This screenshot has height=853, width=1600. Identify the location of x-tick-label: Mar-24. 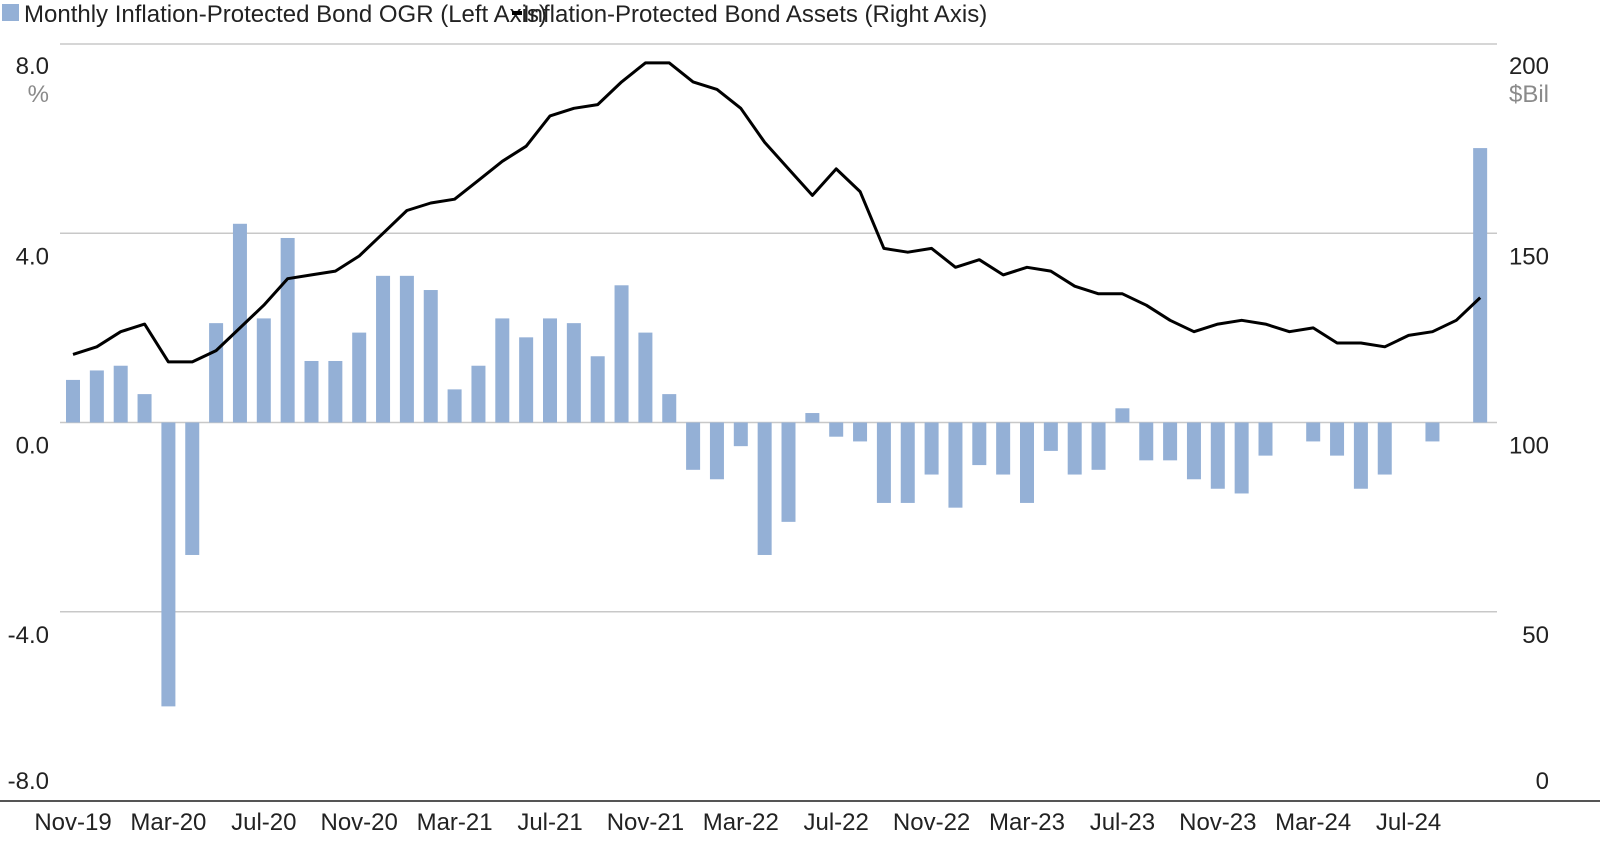
(1313, 822).